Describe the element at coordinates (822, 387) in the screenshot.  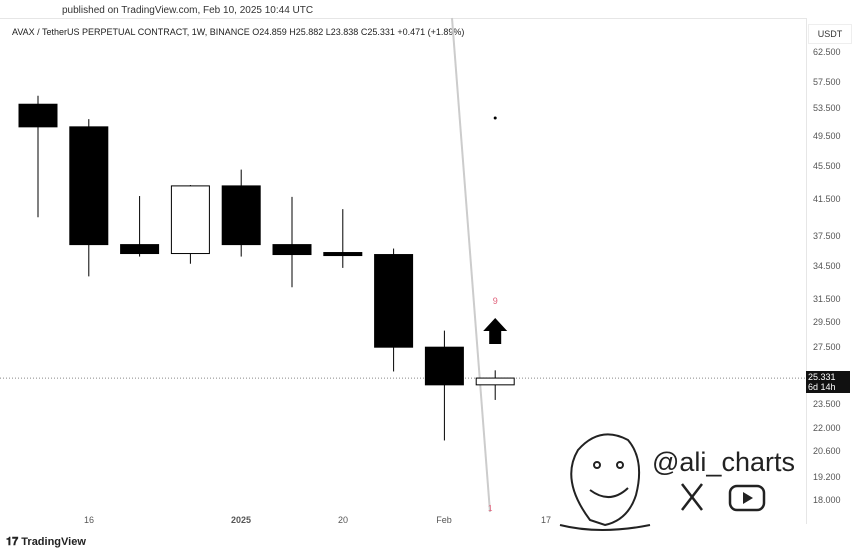
I see `candle-countdown: 6d 14h` at that location.